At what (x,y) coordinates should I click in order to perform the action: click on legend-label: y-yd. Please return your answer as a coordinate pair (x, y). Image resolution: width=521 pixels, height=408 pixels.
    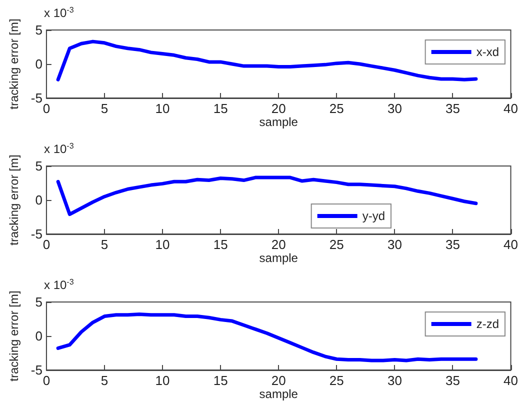
    Looking at the image, I should click on (373, 216).